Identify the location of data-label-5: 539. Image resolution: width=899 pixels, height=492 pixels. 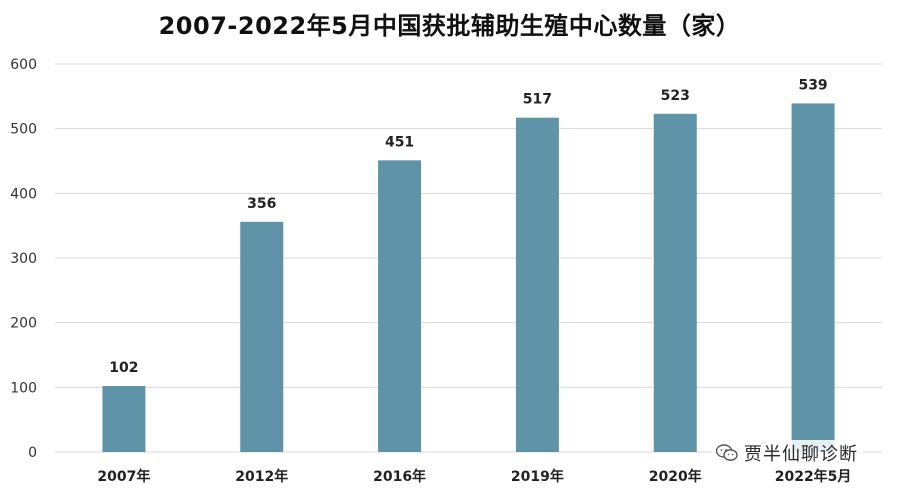
(812, 85).